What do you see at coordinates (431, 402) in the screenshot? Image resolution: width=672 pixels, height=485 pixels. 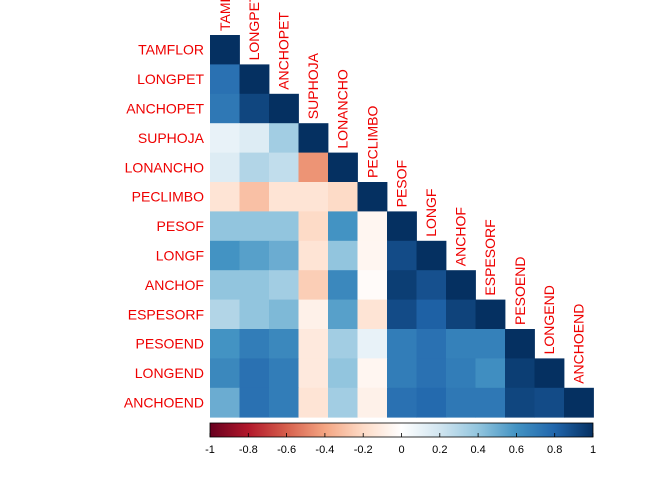 I see `cell-anchoend-longf` at bounding box center [431, 402].